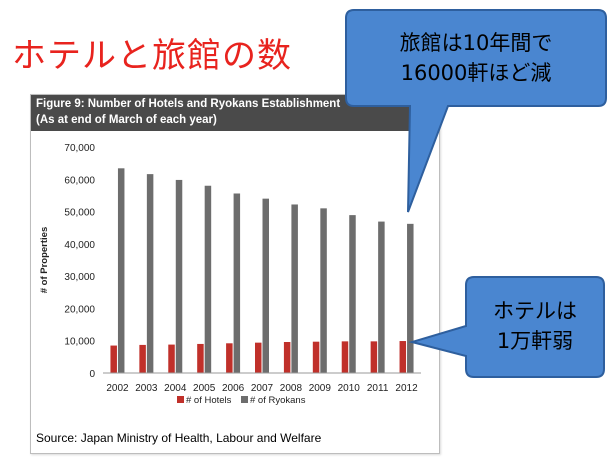 Image resolution: width=610 pixels, height=460 pixels. I want to click on legend-label: # of Hotels, so click(209, 400).